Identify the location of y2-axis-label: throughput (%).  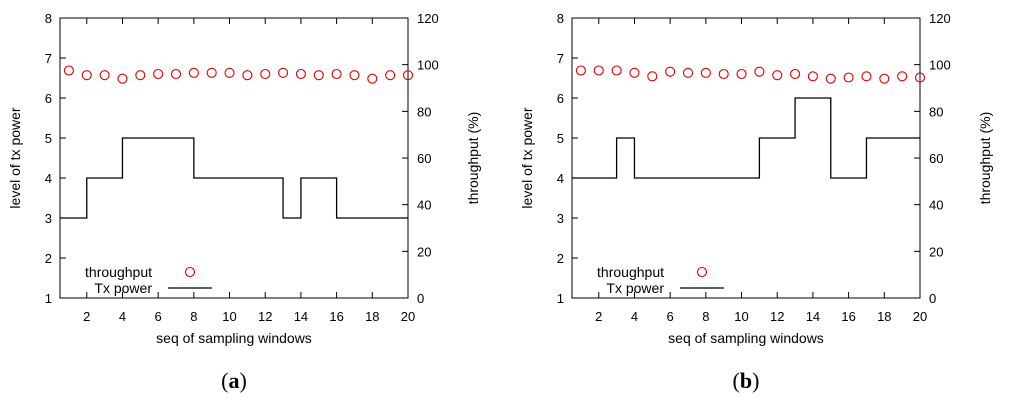
(473, 158).